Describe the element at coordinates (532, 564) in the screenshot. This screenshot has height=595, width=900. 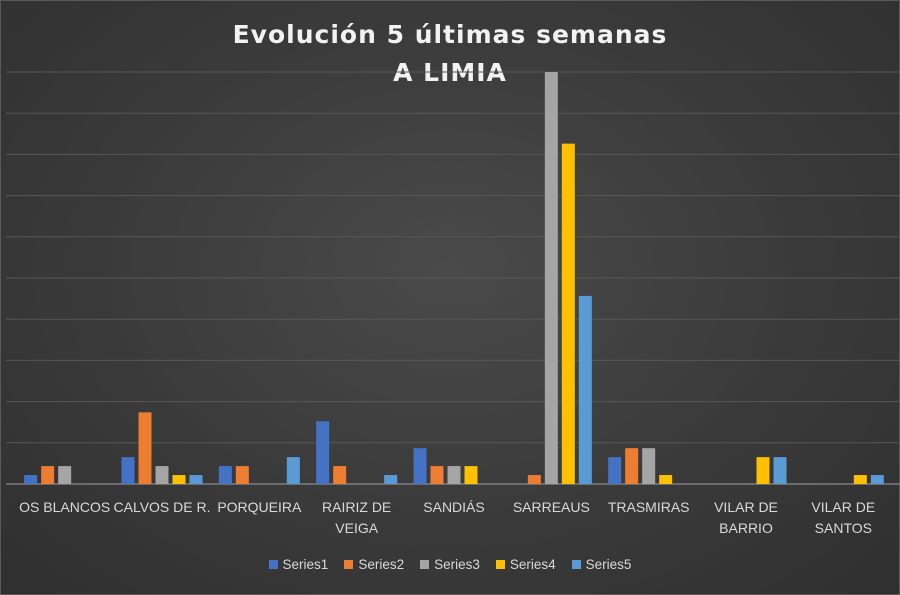
I see `legend-label: Series4` at that location.